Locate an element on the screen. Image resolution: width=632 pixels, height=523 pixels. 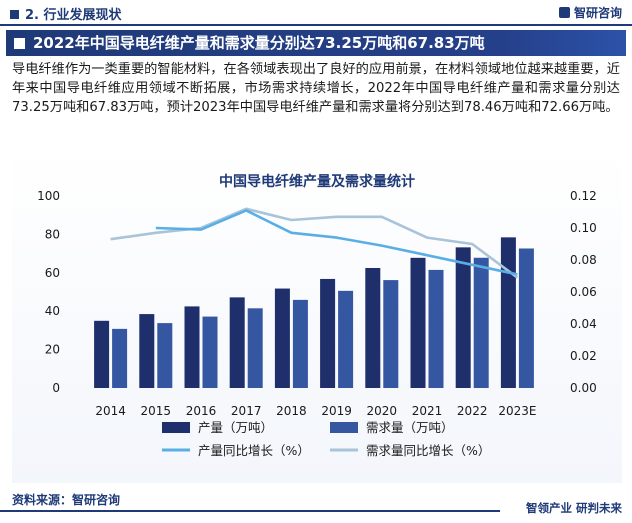
legend-label-demand-growth: 需求量同比增长（%） is located at coordinates (428, 450).